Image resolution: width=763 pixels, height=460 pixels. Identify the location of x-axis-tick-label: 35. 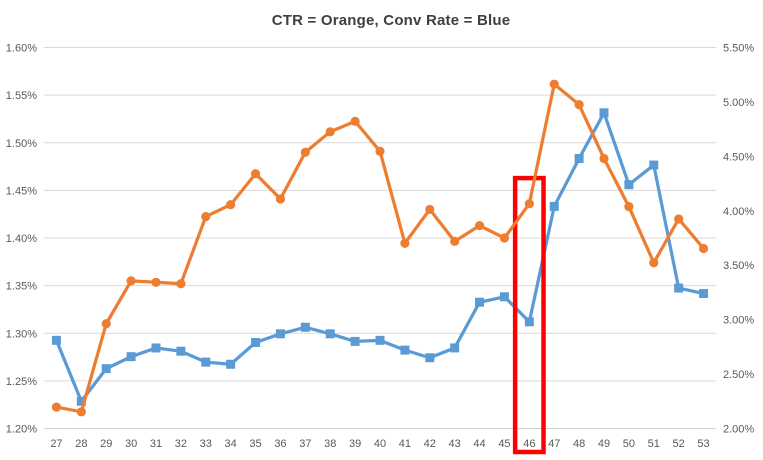
(255, 444).